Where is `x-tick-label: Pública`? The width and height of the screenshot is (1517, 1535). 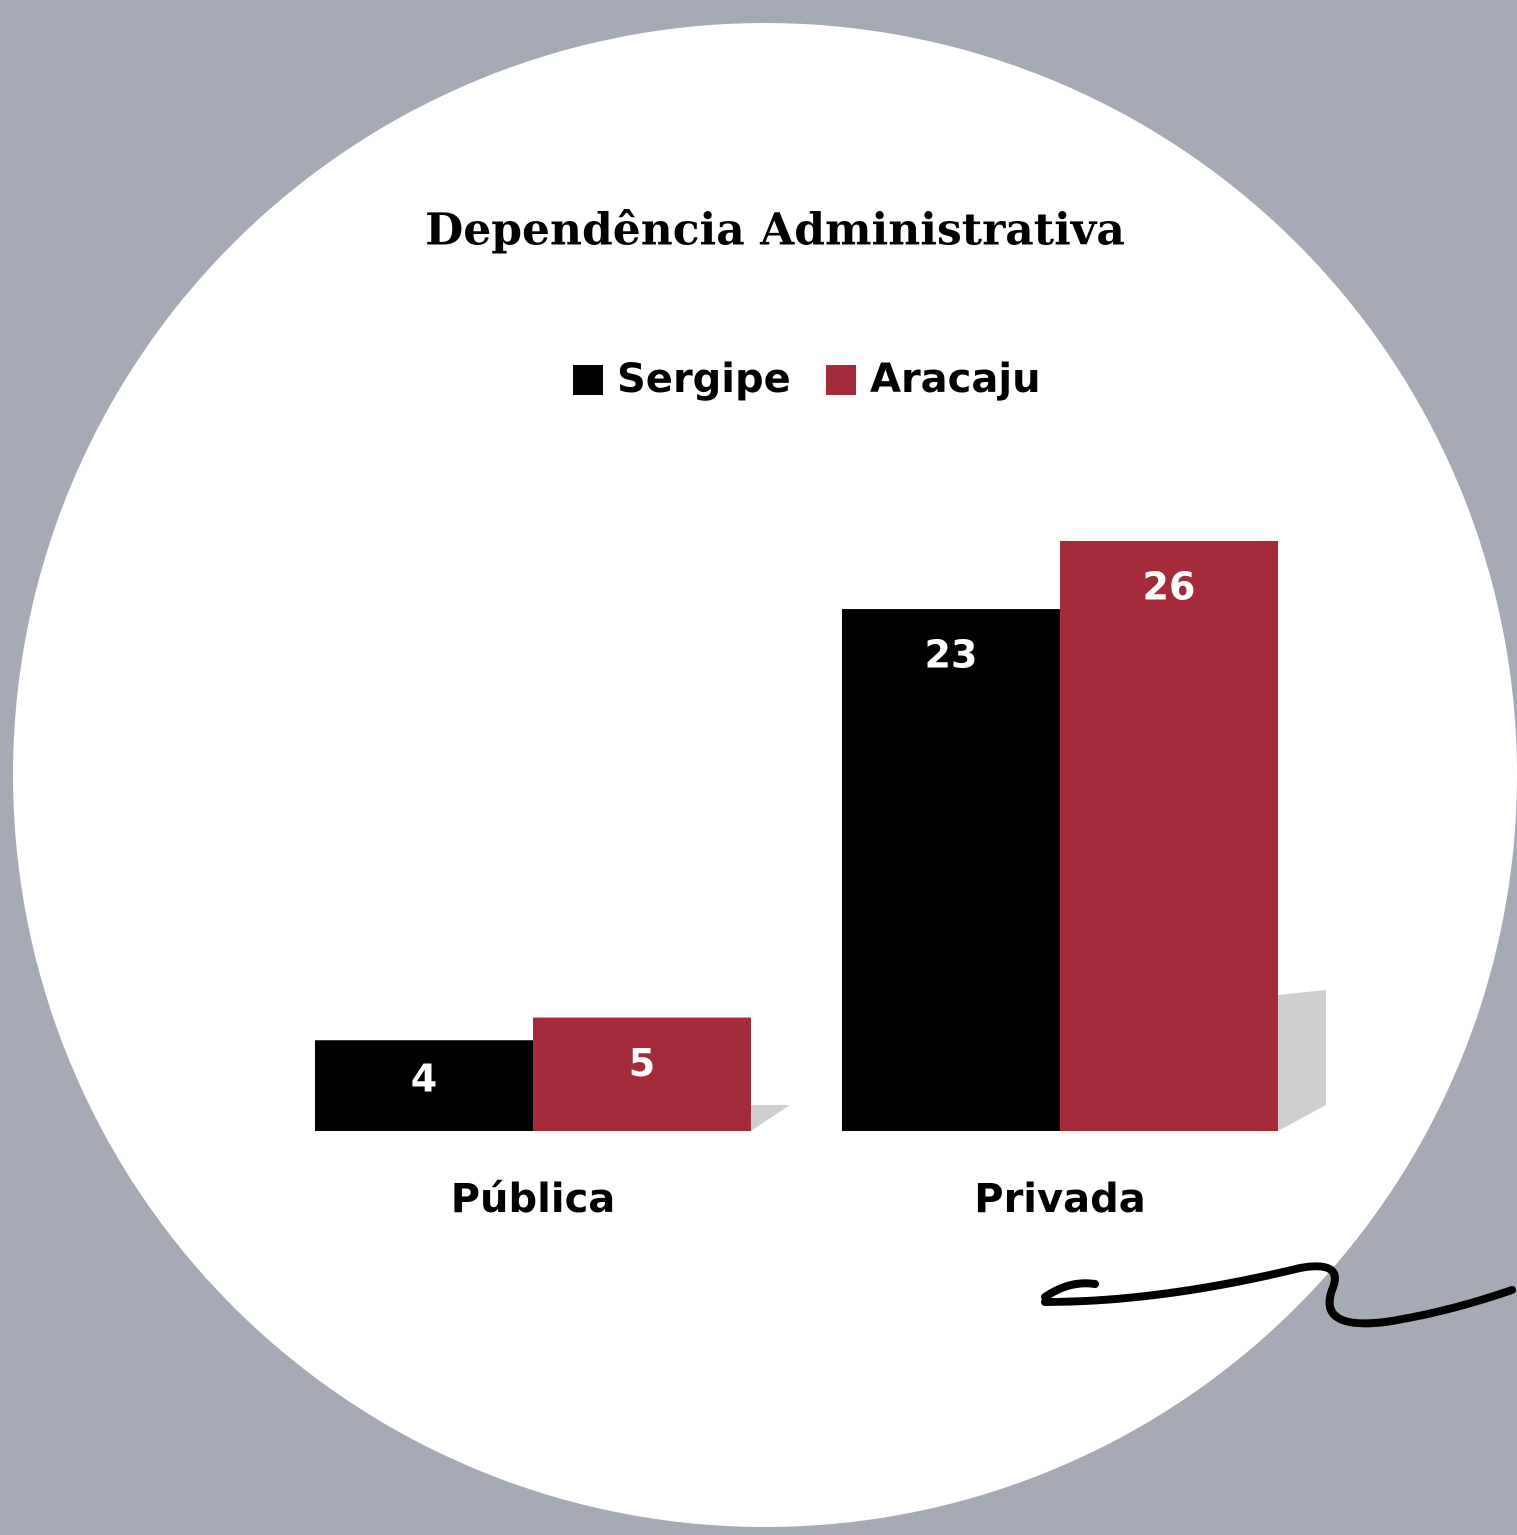 x-tick-label: Pública is located at coordinates (533, 1199).